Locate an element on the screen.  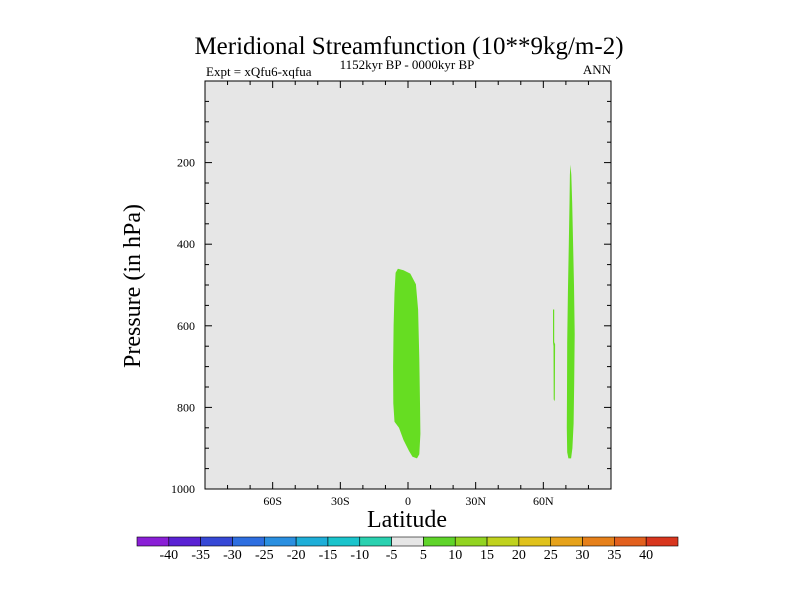
colorbar-label: -25 is located at coordinates (264, 555).